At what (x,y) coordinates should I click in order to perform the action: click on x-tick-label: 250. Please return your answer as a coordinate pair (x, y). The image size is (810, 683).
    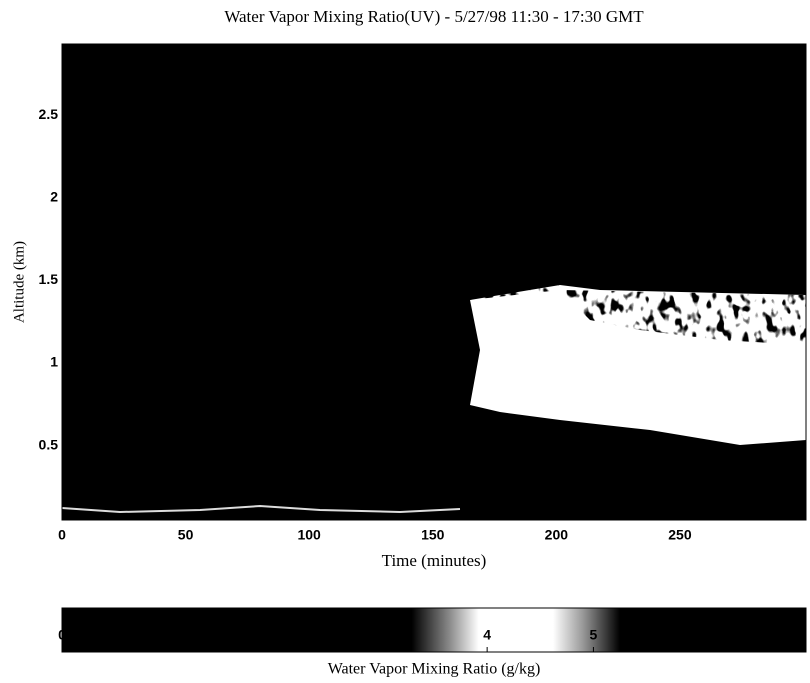
    Looking at the image, I should click on (680, 535).